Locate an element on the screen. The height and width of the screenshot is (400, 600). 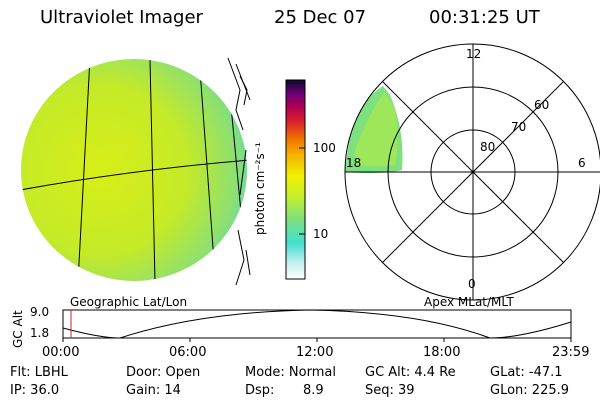
alt-ymin: 1.8 is located at coordinates (40, 333).